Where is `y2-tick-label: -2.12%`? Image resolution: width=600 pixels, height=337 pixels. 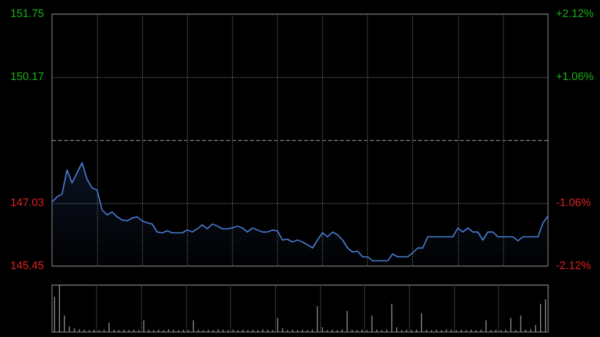 y2-tick-label: -2.12% is located at coordinates (574, 266).